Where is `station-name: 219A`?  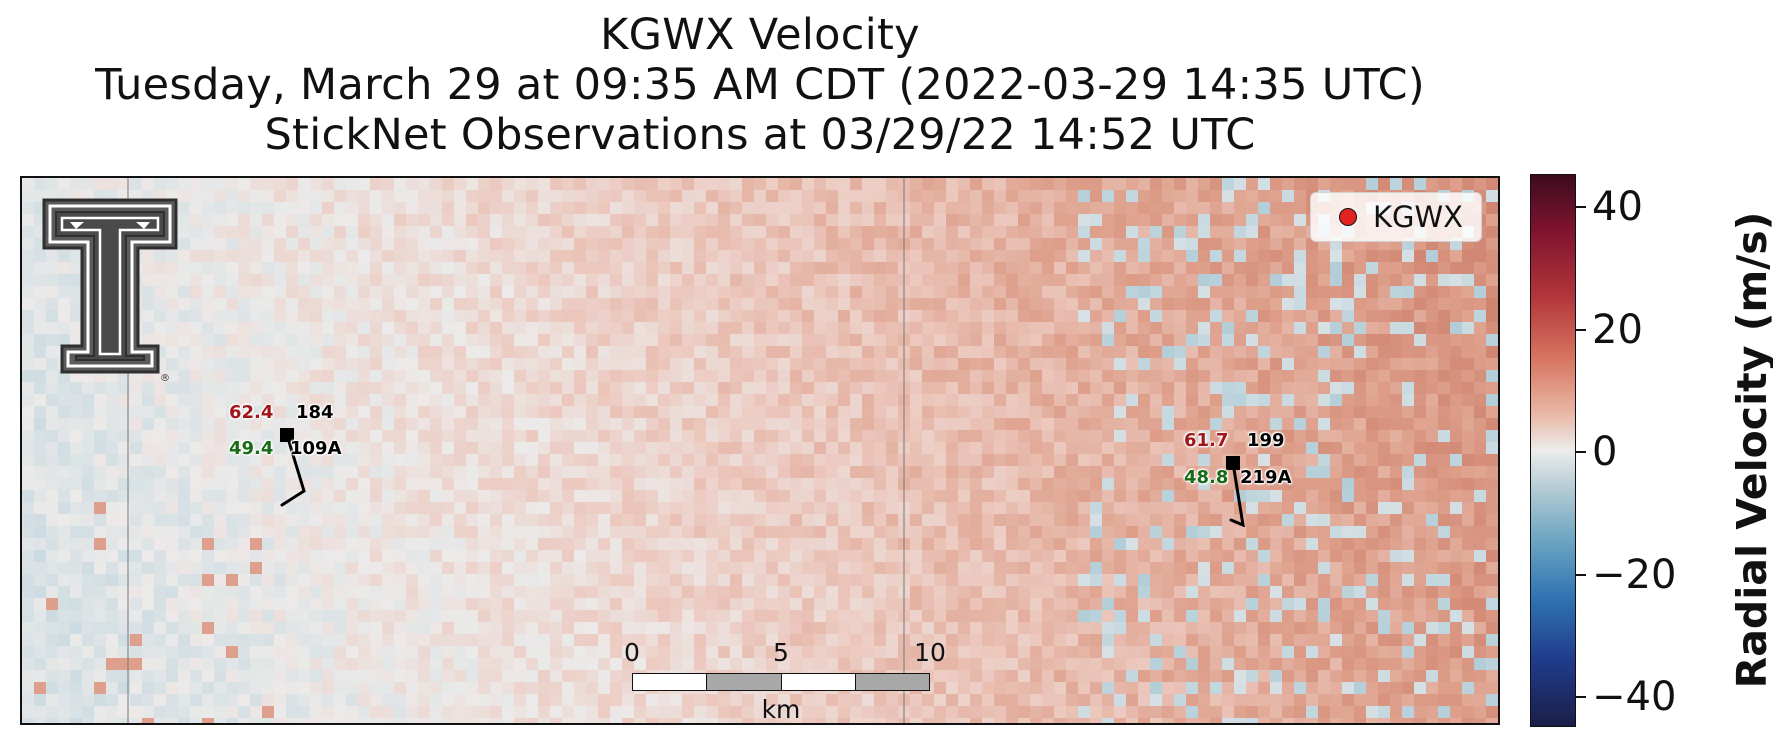 station-name: 219A is located at coordinates (1266, 477).